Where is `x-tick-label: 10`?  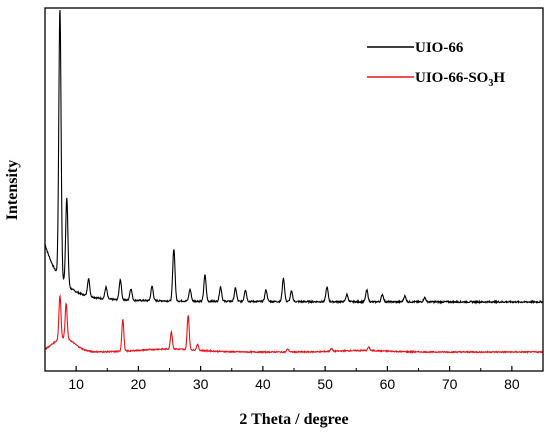
x-tick-label: 10 is located at coordinates (76, 384).